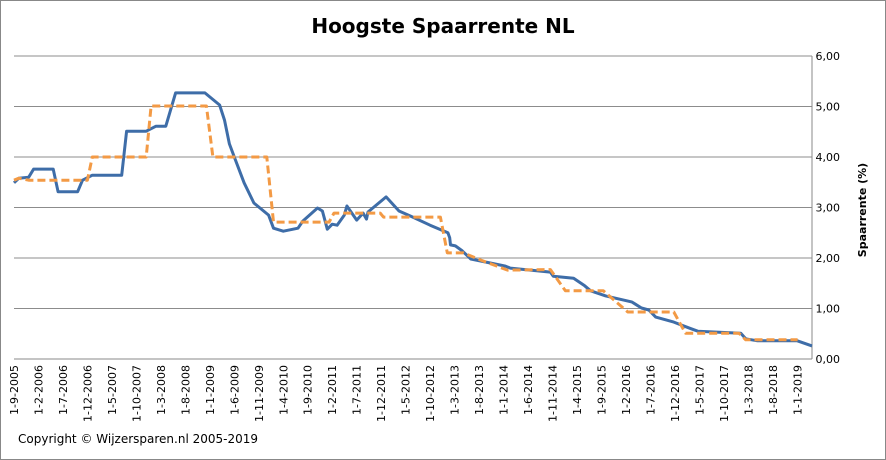  Describe the element at coordinates (650, 390) in the screenshot. I see `x-tick-label: 1-7-2016` at that location.